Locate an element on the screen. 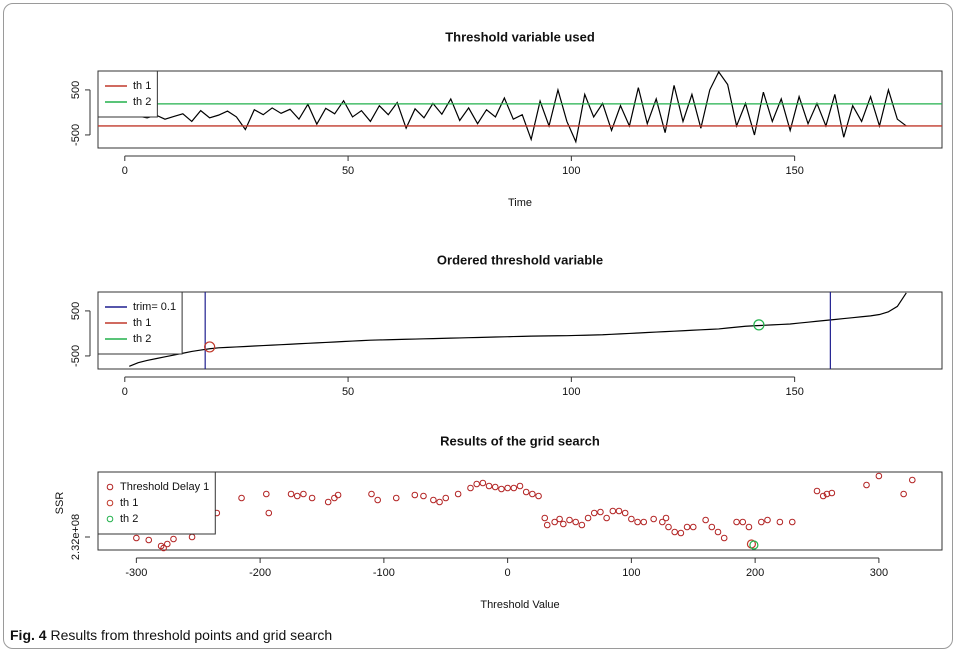  caption-label: Fig. 4 is located at coordinates (28, 635).